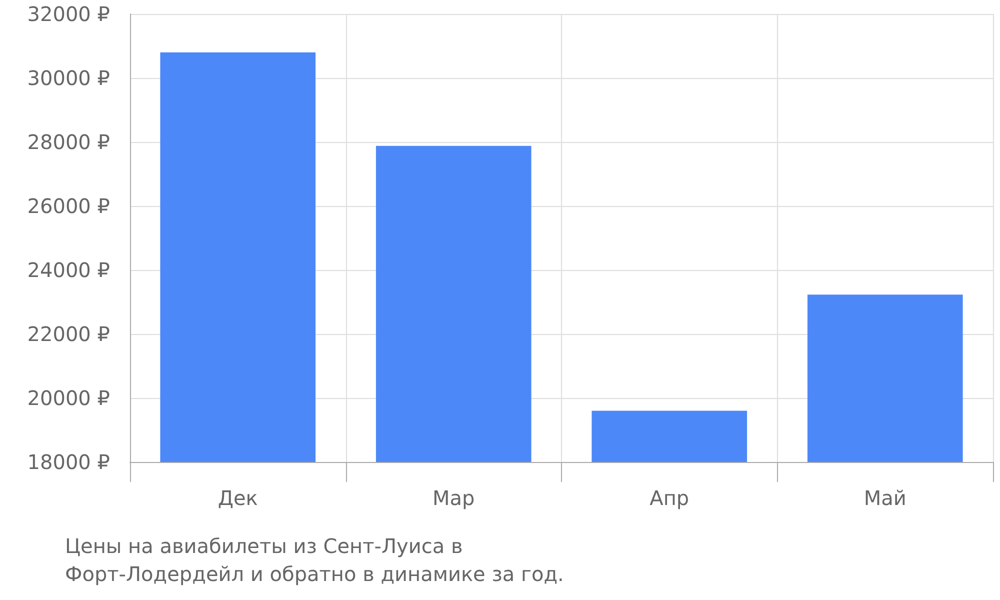 The width and height of the screenshot is (1000, 600). Describe the element at coordinates (68, 78) in the screenshot. I see `y-tick-label: 30000 ₽` at that location.